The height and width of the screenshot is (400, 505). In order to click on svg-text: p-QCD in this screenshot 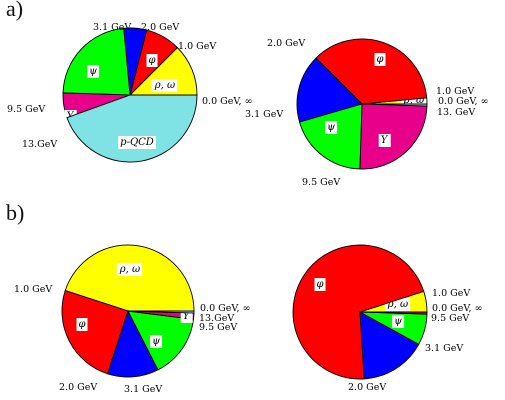, I will do `click(137, 142)`.